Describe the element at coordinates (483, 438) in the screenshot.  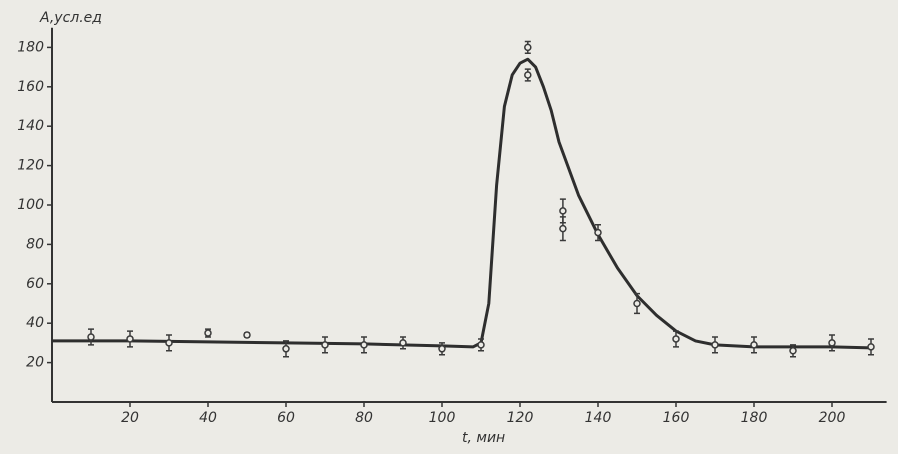
I see `x-axis-label: t, мин` at that location.